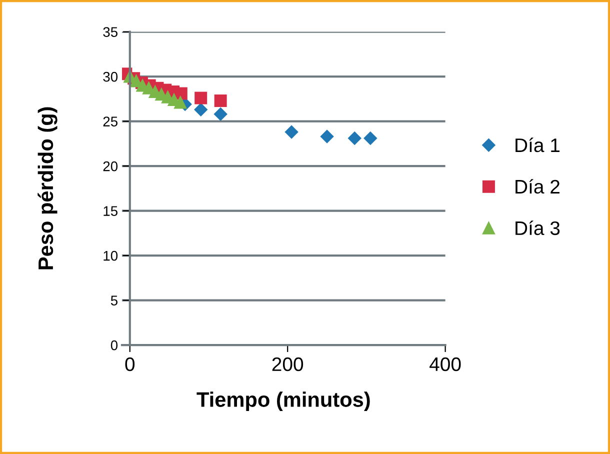  Describe the element at coordinates (110, 77) in the screenshot. I see `y-tick-label: 30` at that location.